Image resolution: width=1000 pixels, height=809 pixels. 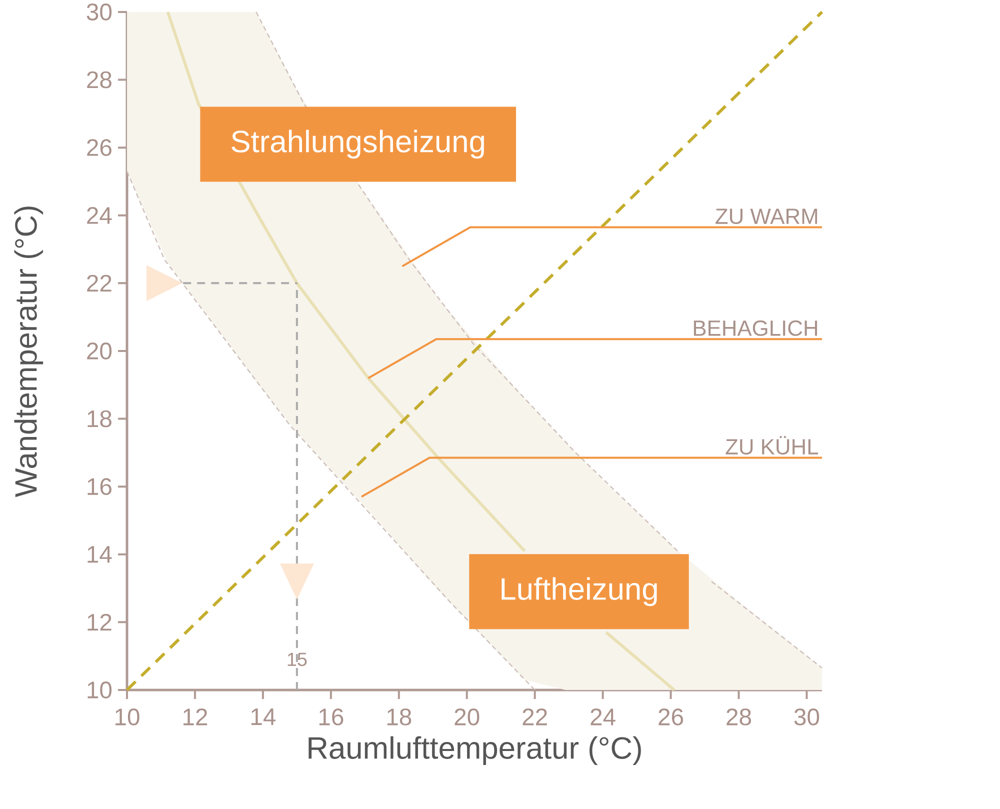 What do you see at coordinates (297, 659) in the screenshot?
I see `ref-line-label: 15` at bounding box center [297, 659].